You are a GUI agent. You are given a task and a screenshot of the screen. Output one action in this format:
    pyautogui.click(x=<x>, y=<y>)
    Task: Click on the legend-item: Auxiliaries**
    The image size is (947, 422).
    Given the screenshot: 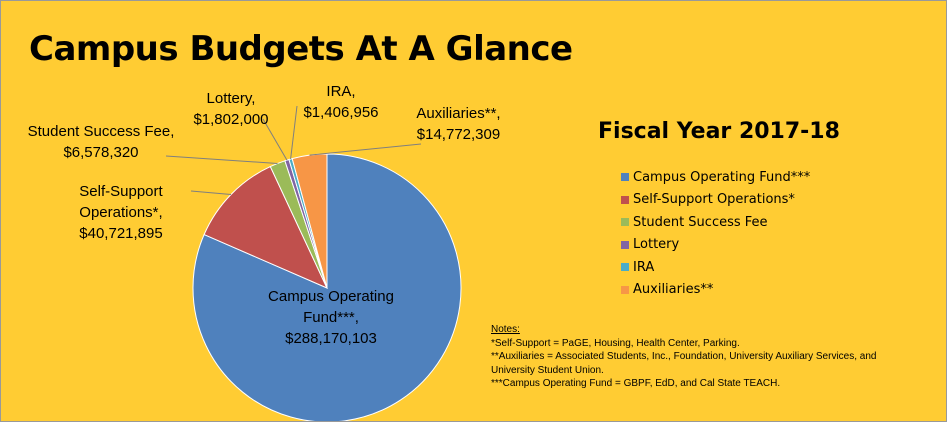 What is the action you would take?
    pyautogui.click(x=715, y=290)
    